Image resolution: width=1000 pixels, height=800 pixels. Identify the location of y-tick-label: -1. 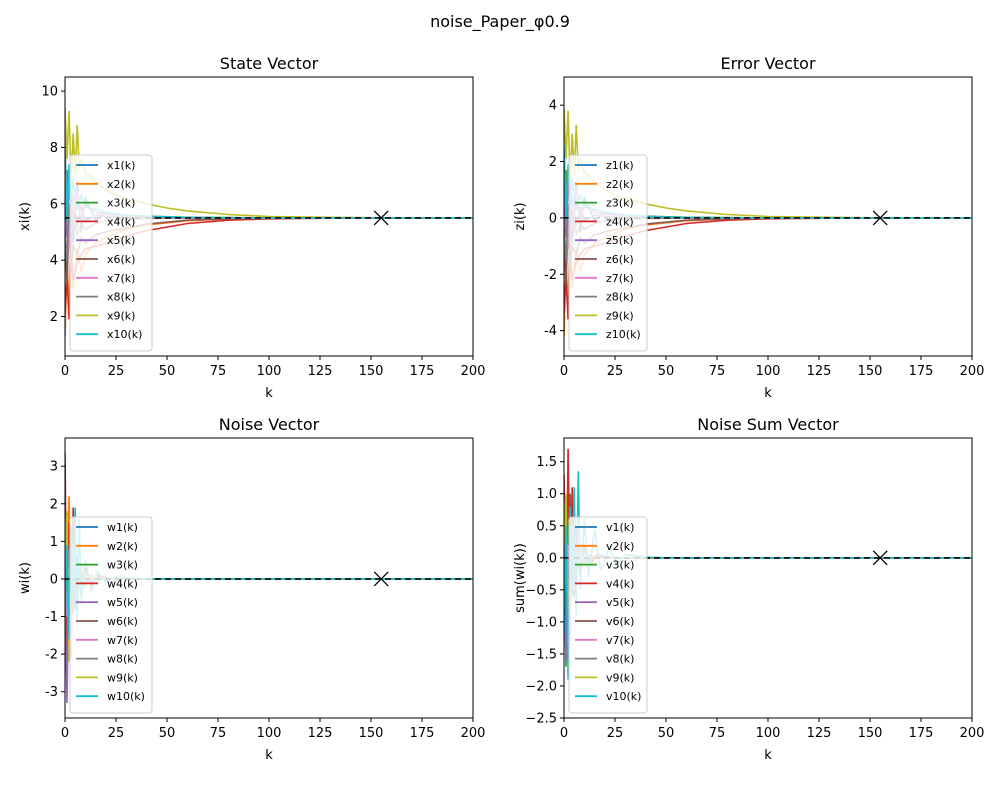
(51, 617).